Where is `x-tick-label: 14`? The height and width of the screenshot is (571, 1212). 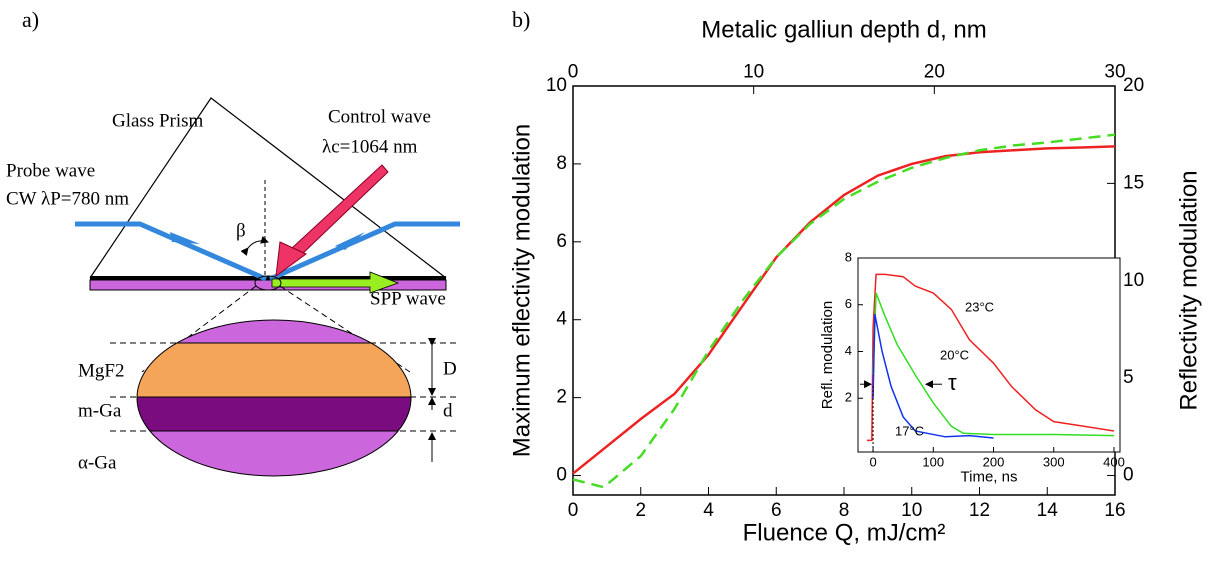
x-tick-label: 14 is located at coordinates (1048, 510).